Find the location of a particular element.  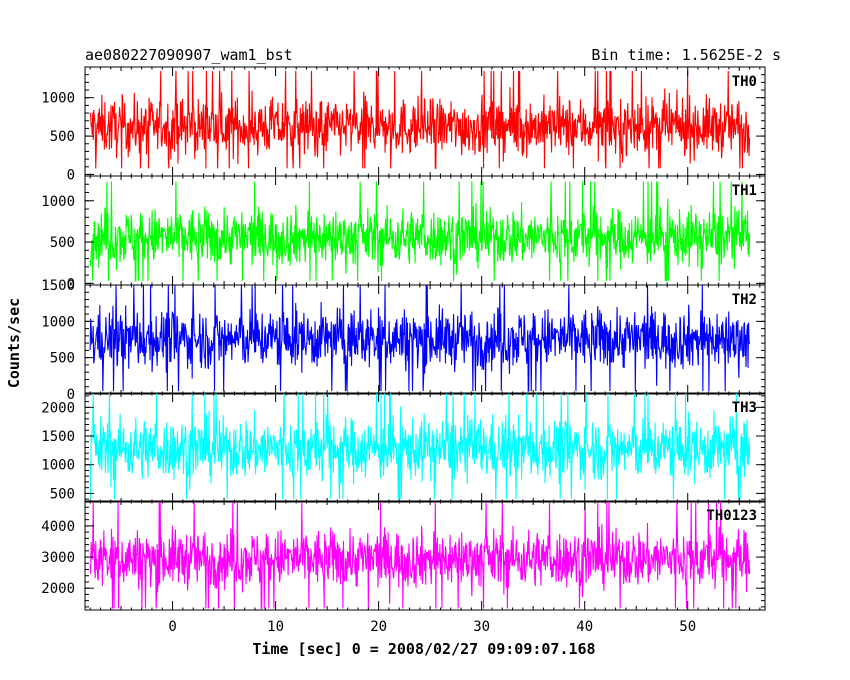

y-tick-label: 4000 is located at coordinates (58, 527).